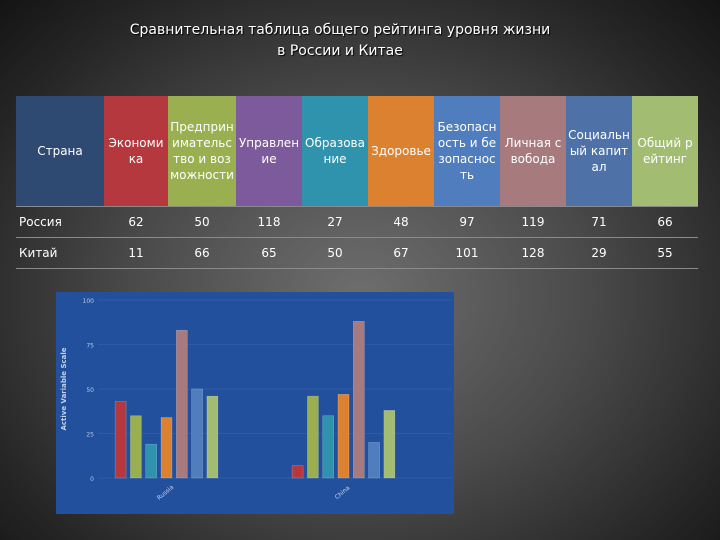  Describe the element at coordinates (665, 151) in the screenshot. I see `column-header-9: Общий рейтинг` at that location.